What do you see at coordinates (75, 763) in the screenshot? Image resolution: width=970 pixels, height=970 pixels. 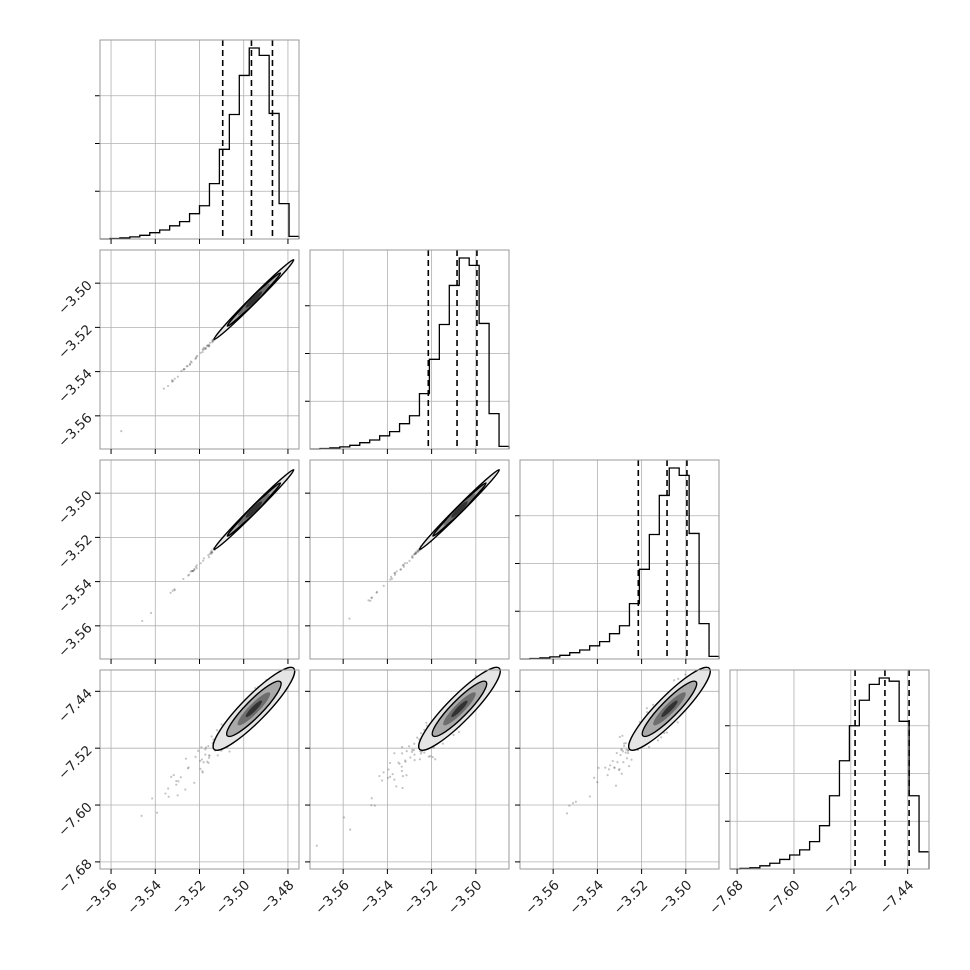 I see `y-tick-label: −7.52` at bounding box center [75, 763].